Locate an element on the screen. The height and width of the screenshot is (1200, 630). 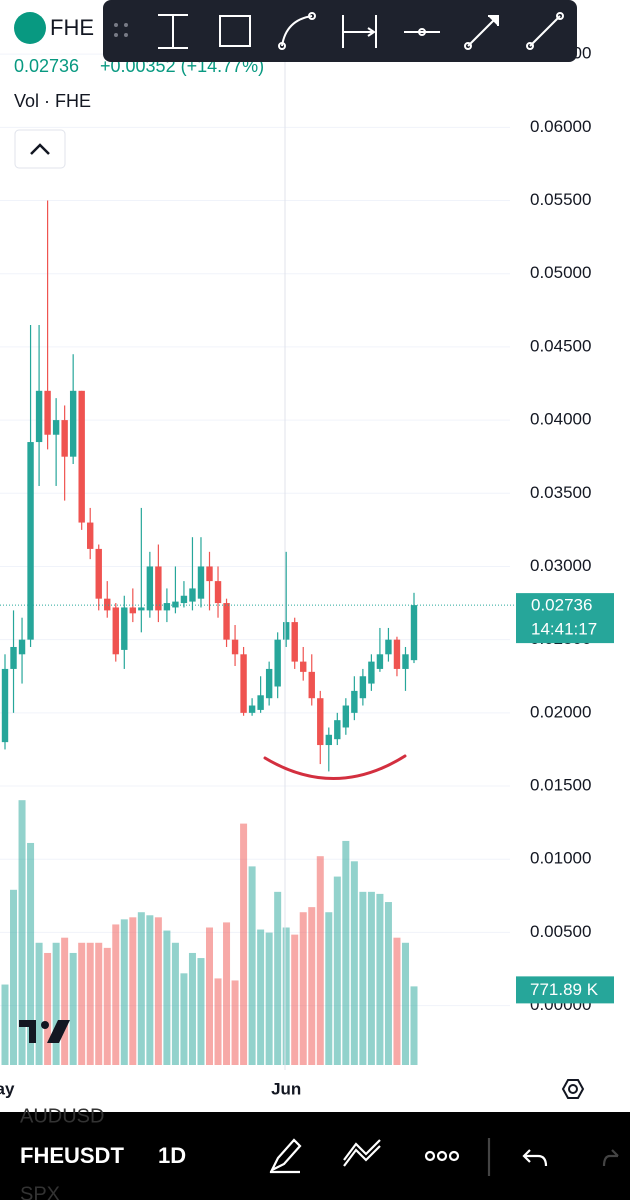
volume-legend: Vol · FHE is located at coordinates (52, 101).